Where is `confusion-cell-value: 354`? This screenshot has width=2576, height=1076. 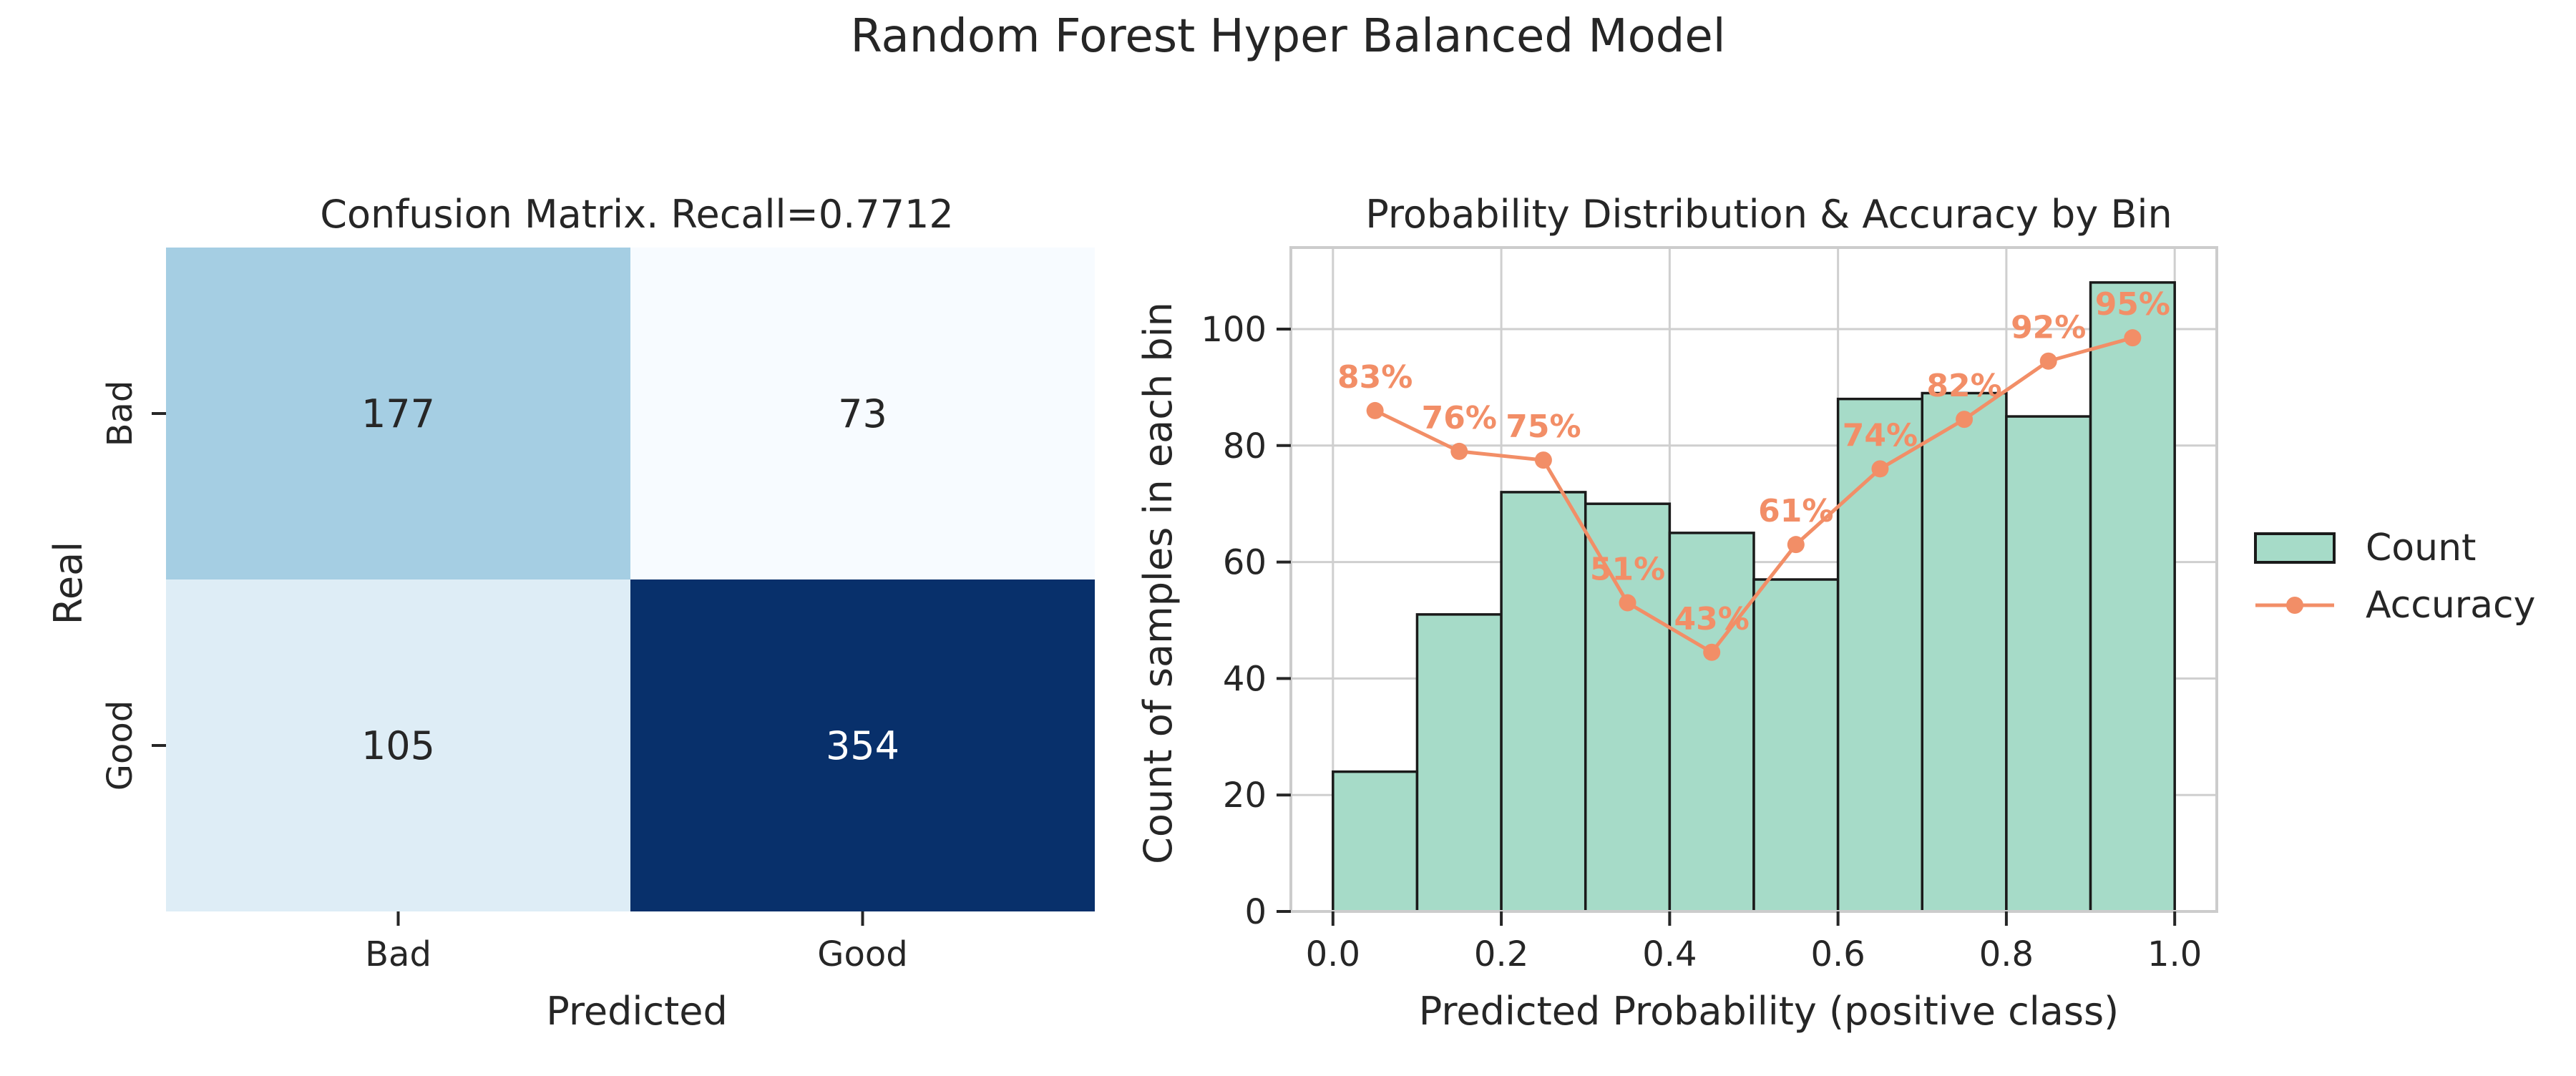
confusion-cell-value: 354 is located at coordinates (862, 745).